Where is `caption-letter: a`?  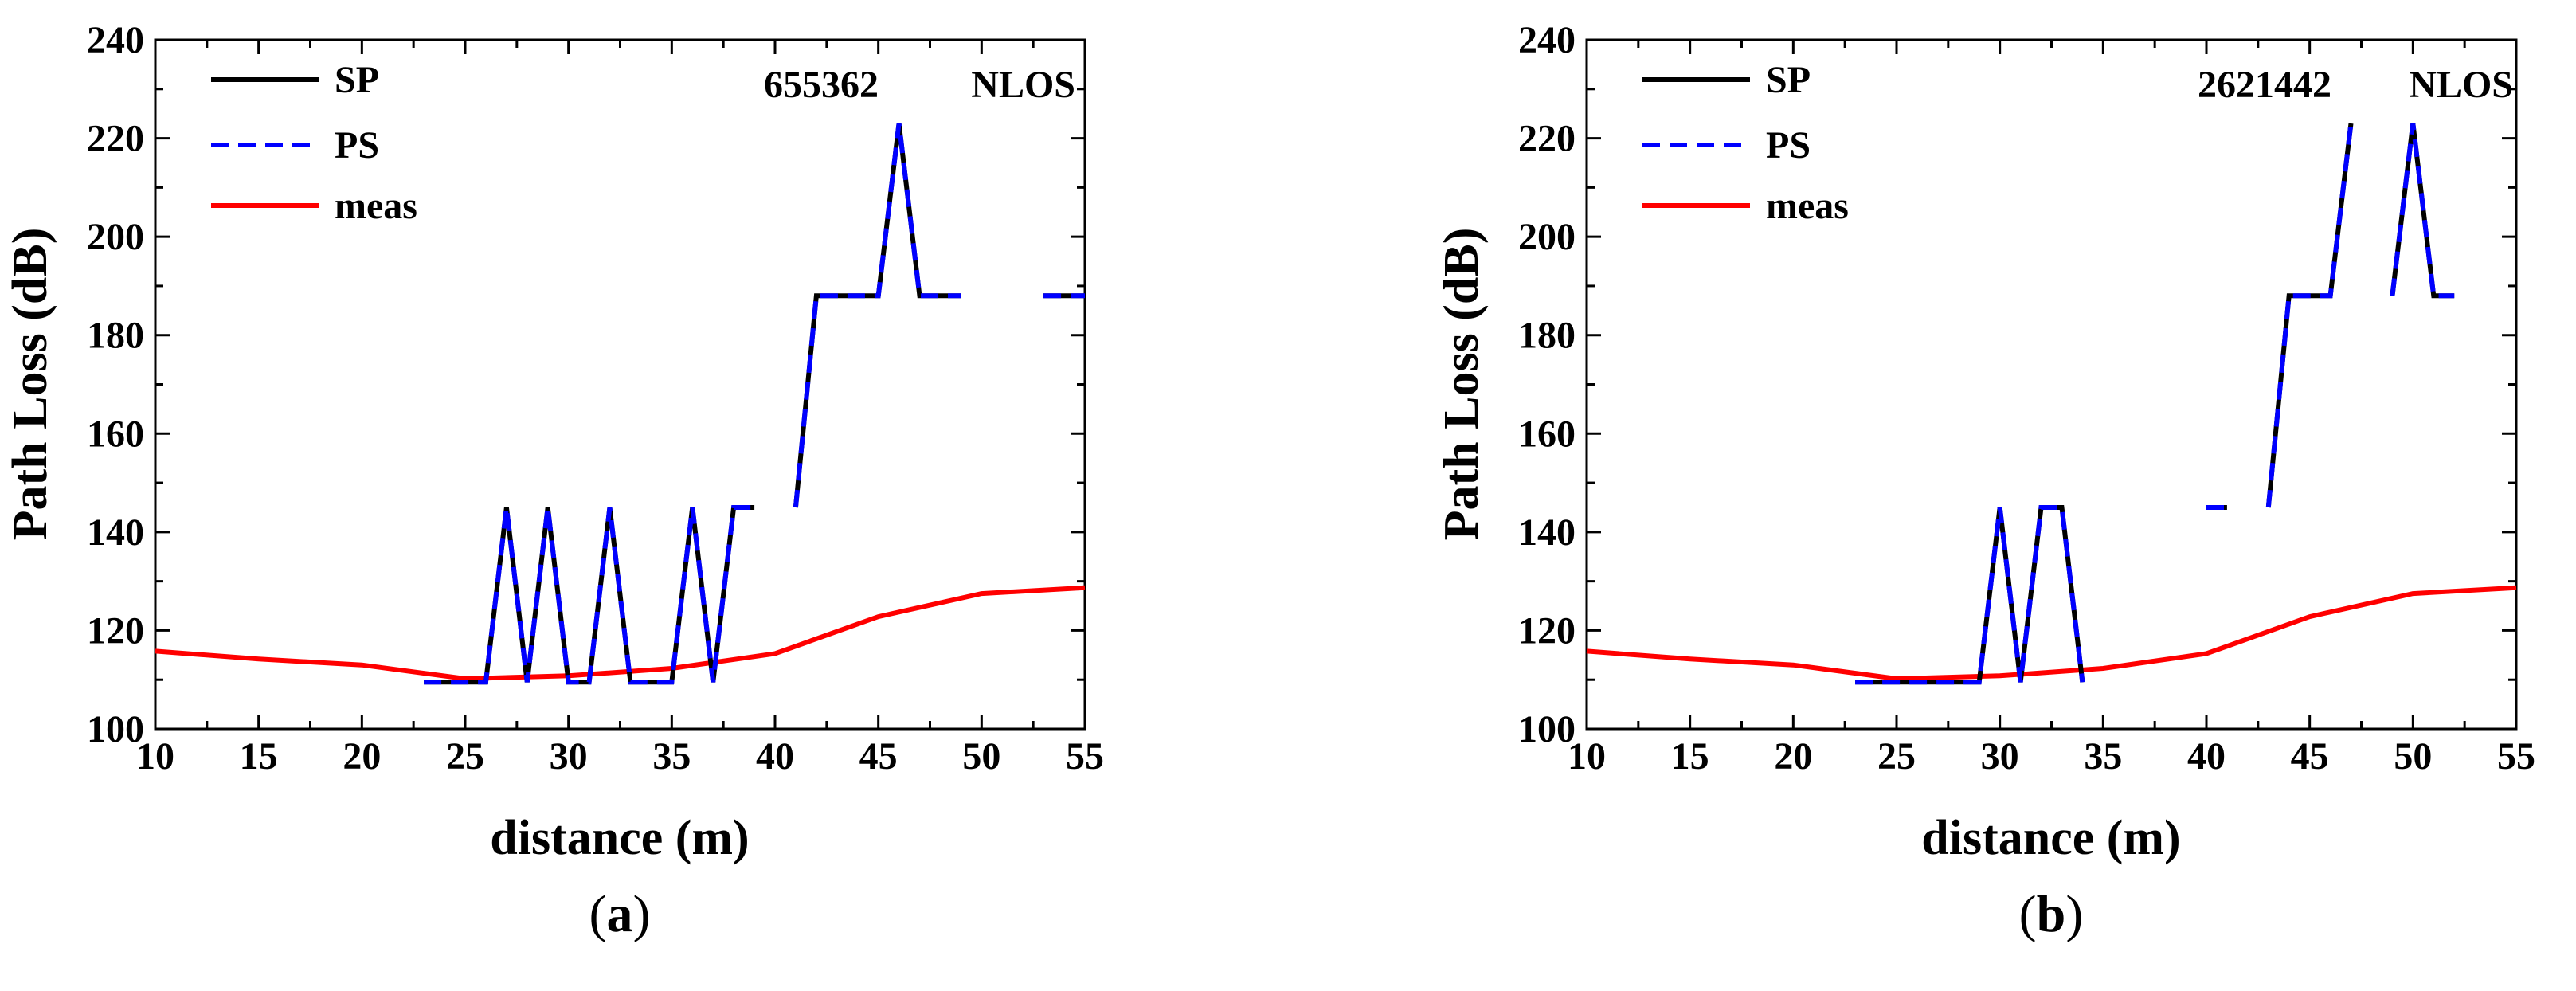
caption-letter: a is located at coordinates (619, 914).